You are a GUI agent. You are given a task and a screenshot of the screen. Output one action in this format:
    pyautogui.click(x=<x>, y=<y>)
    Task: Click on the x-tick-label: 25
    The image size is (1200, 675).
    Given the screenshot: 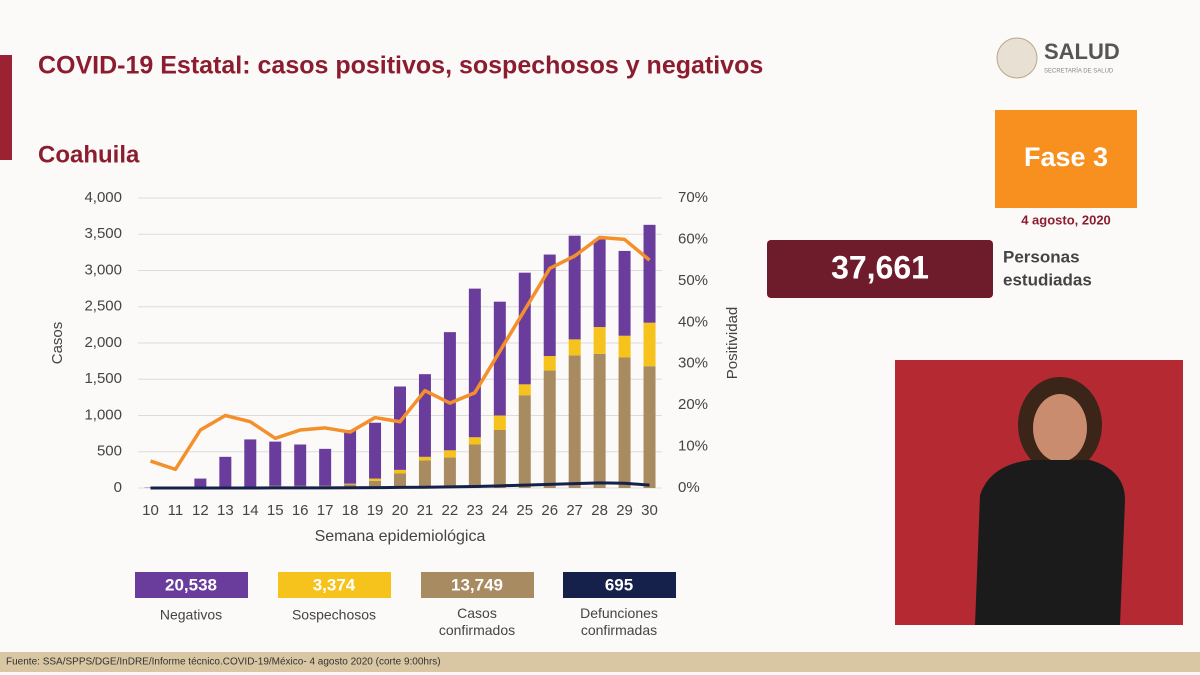 What is the action you would take?
    pyautogui.click(x=524, y=510)
    